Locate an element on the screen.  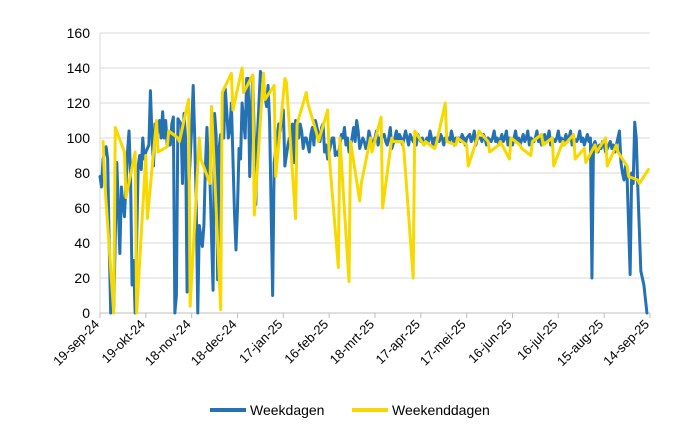
x-tick-label: 17-apr-25 is located at coordinates (397, 342).